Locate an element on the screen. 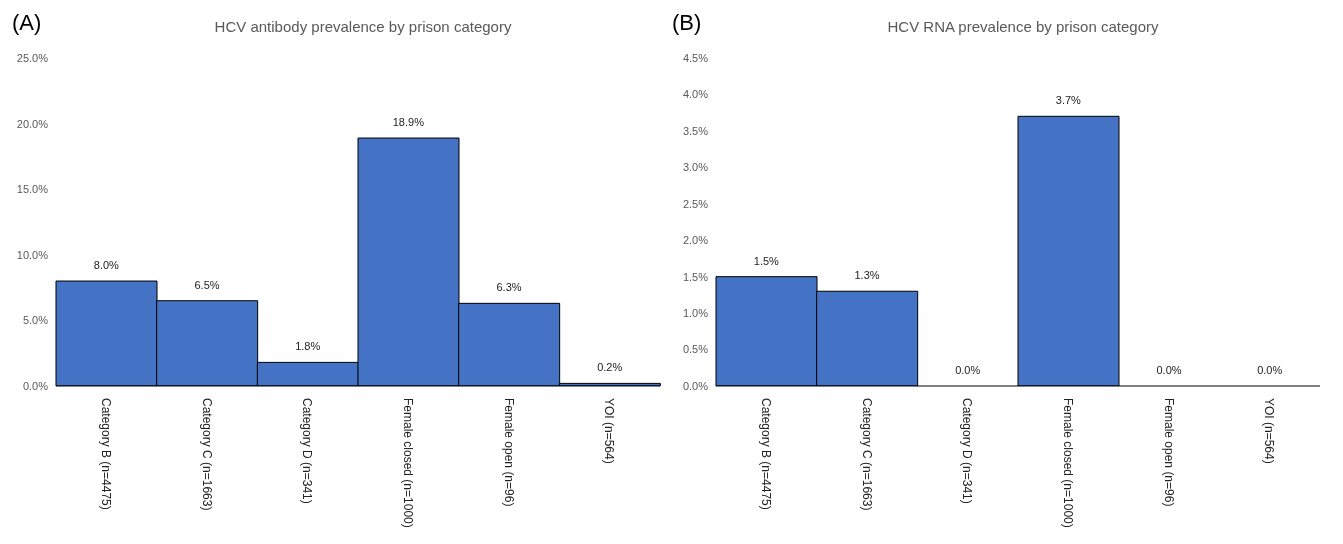  data-label: 6.3% is located at coordinates (509, 287).